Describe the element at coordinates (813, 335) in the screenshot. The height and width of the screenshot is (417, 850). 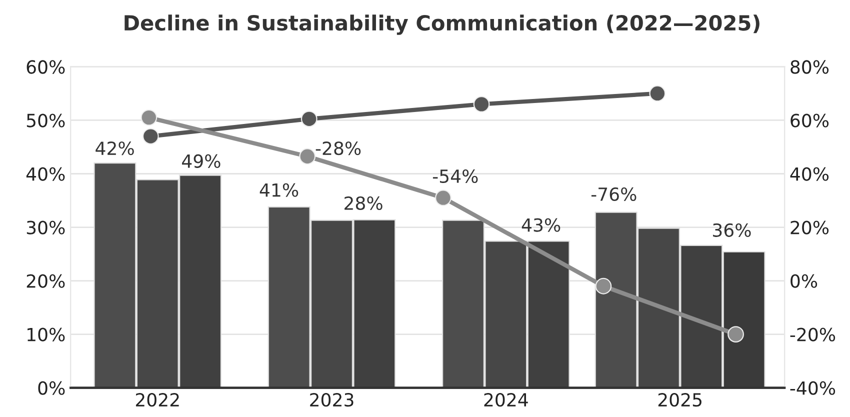
I see `y2-tick-label: -20%` at that location.